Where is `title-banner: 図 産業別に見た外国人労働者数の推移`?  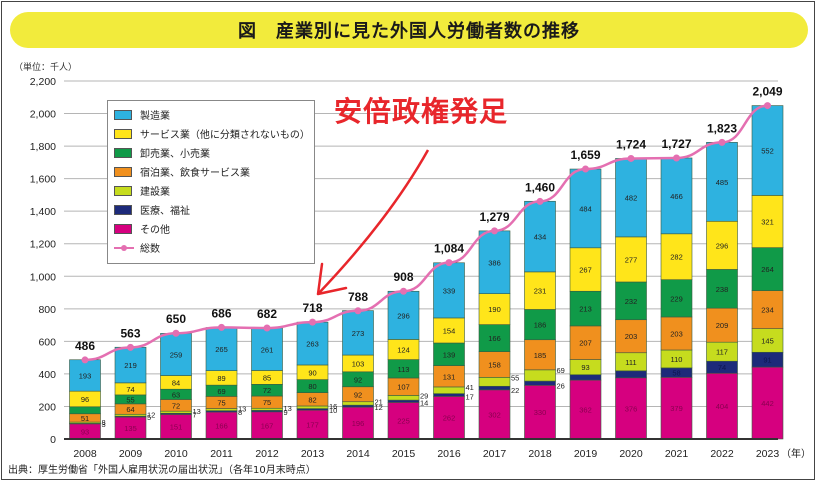 title-banner: 図 産業別に見た外国人労働者数の推移 is located at coordinates (409, 30).